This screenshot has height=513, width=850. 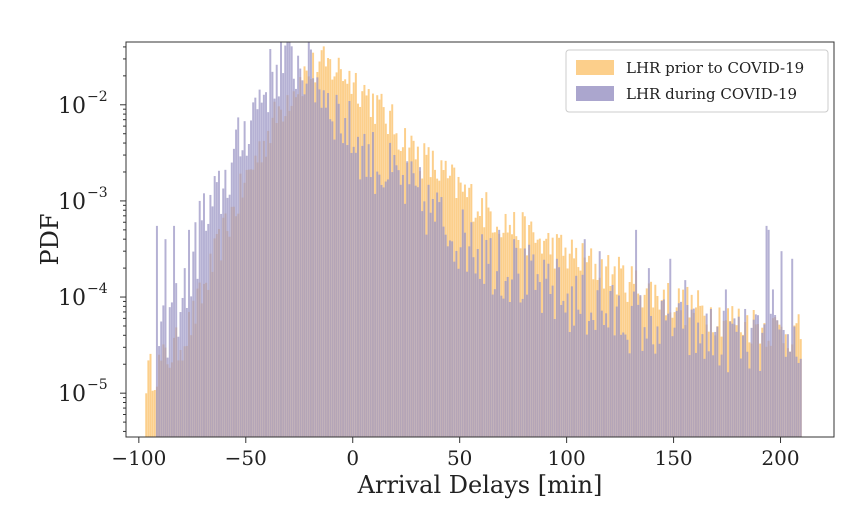 I want to click on x-tick-label: 50, so click(x=459, y=458).